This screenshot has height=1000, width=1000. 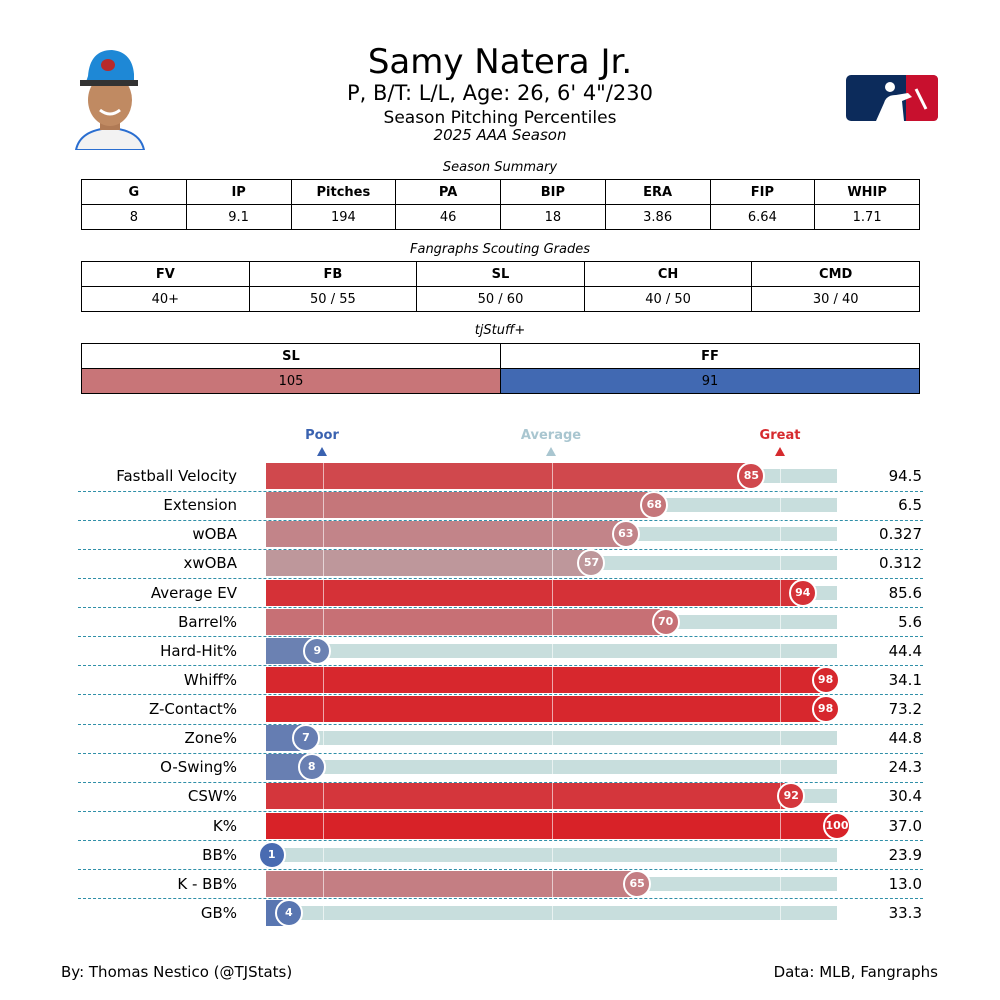 I want to click on grade-header-sl: SL, so click(x=500, y=274).